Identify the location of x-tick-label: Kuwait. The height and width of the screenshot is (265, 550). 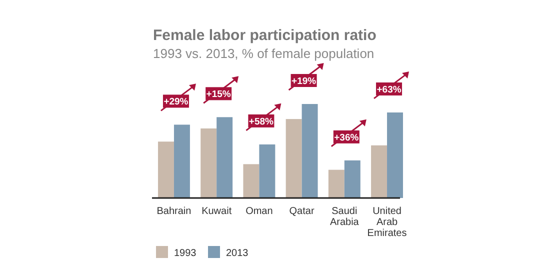
(217, 211).